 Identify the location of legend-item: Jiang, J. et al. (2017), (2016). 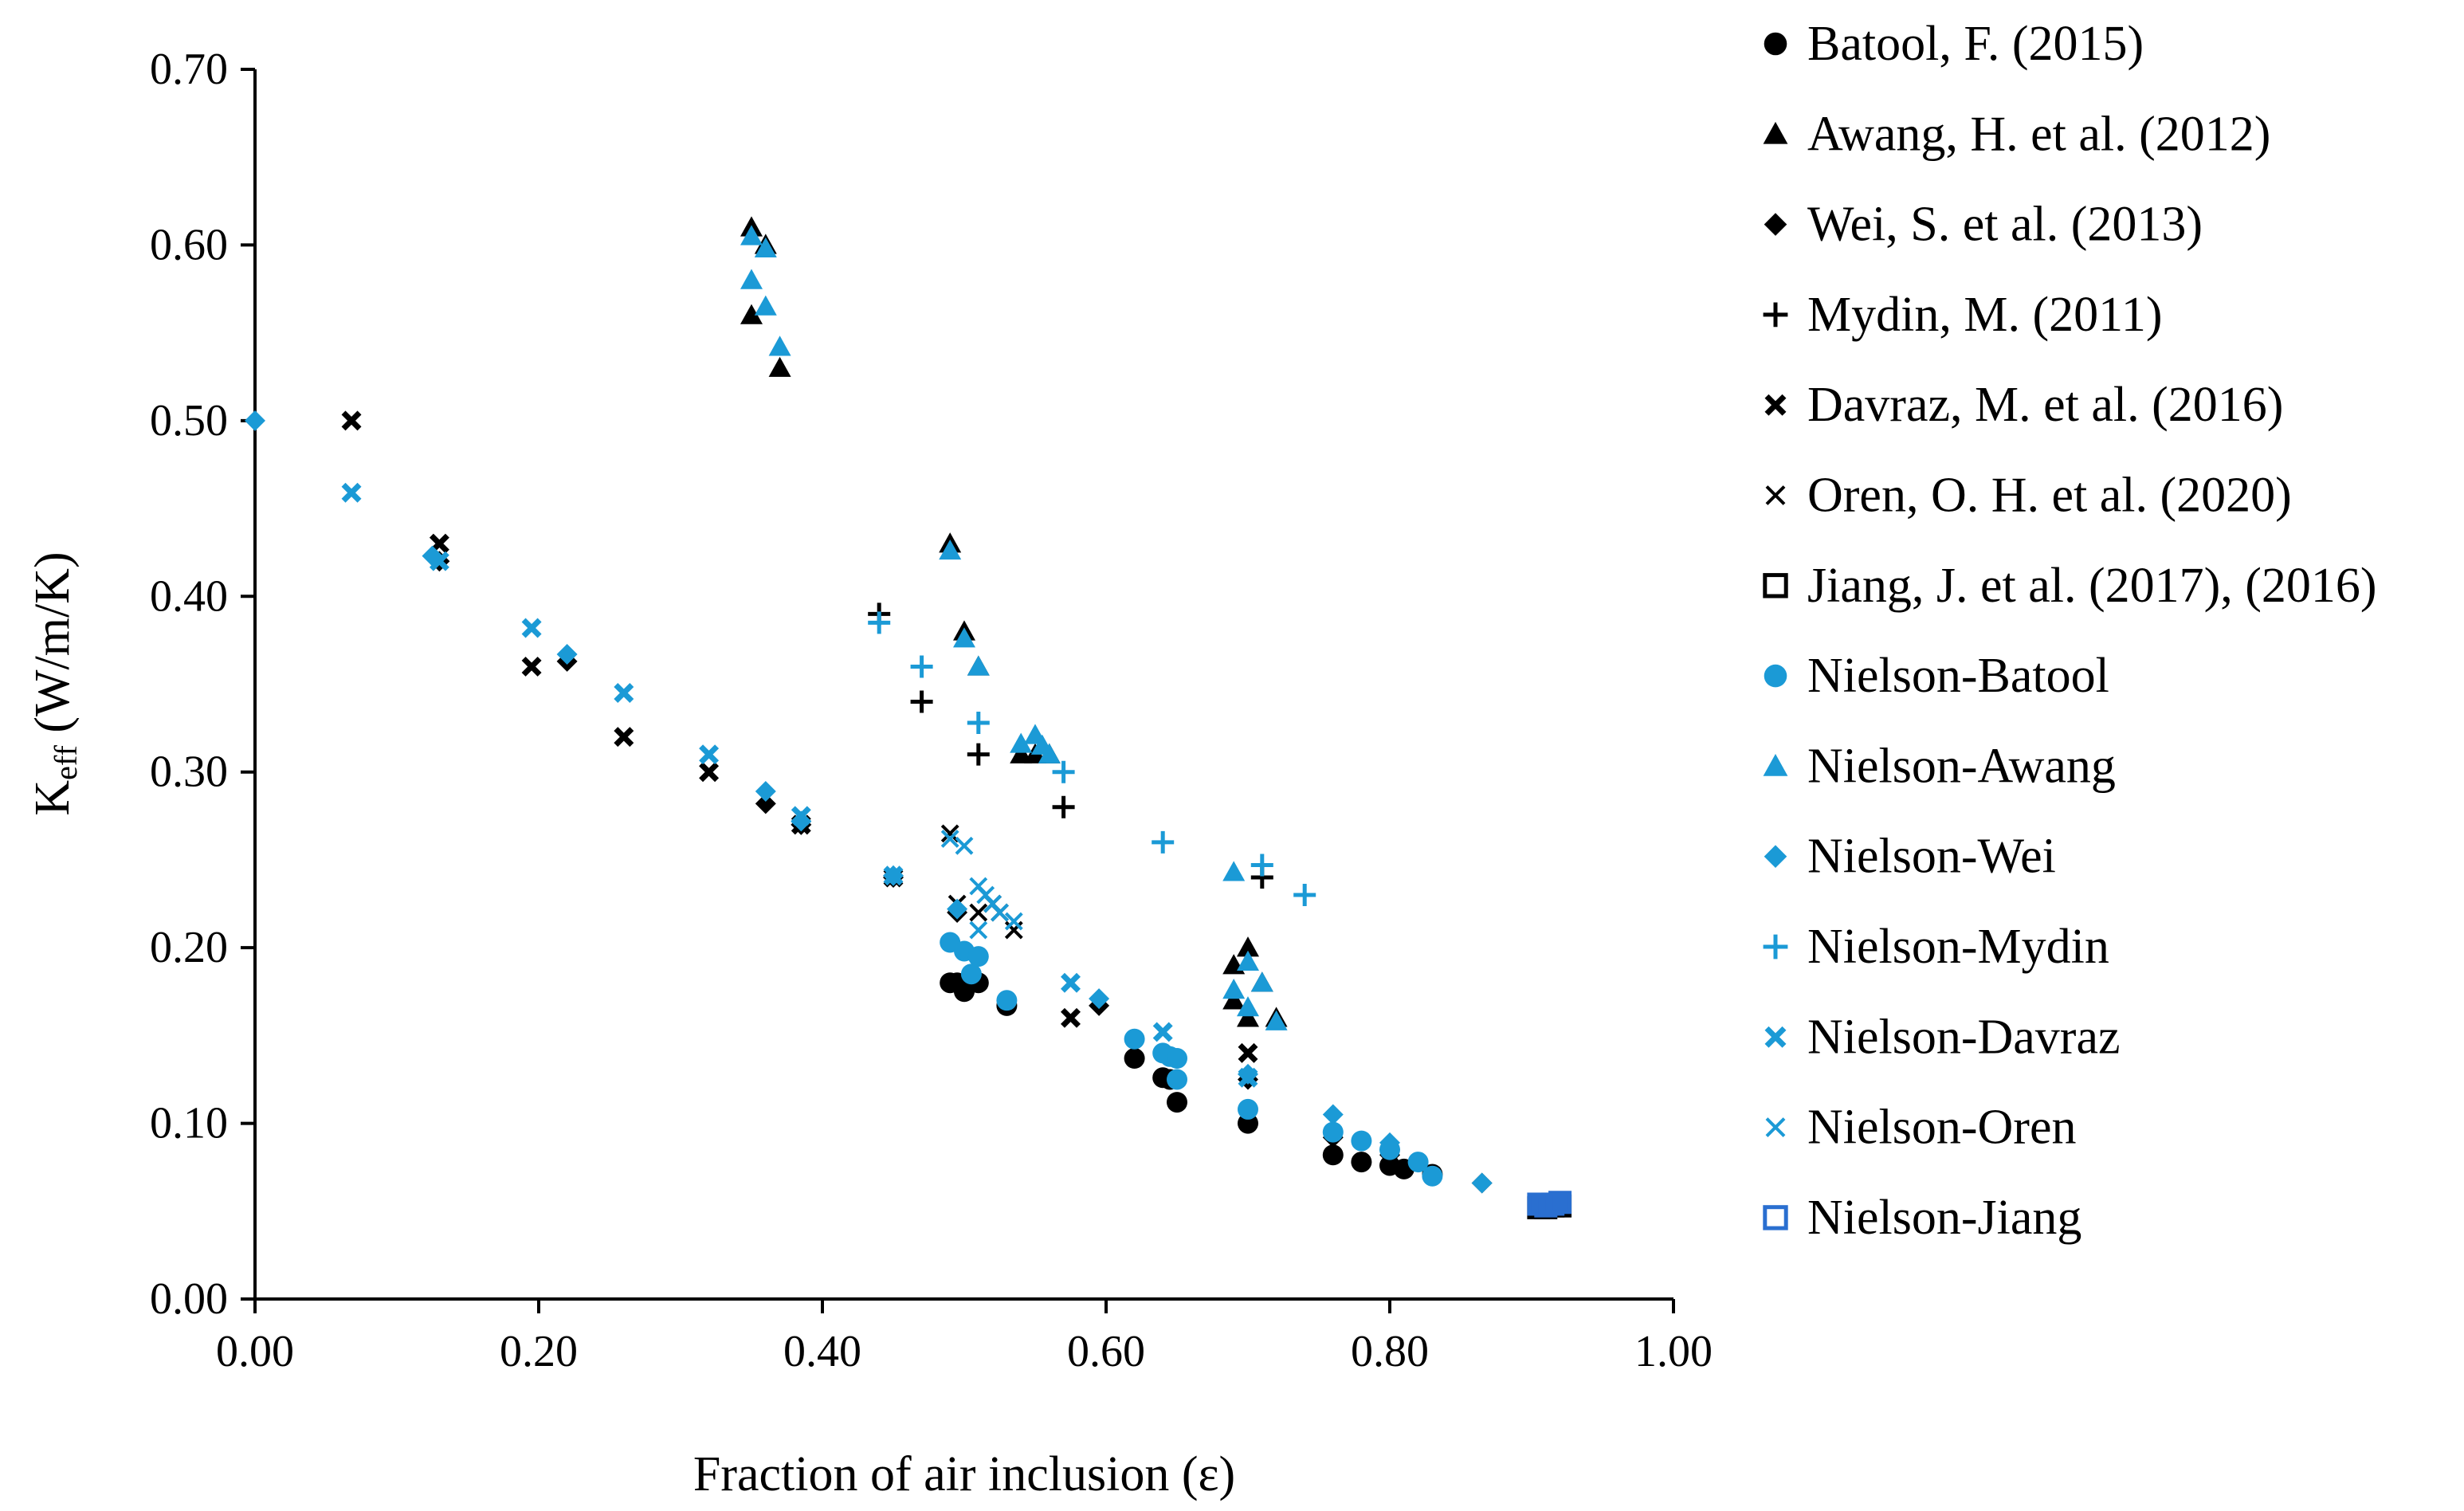
(2070, 586).